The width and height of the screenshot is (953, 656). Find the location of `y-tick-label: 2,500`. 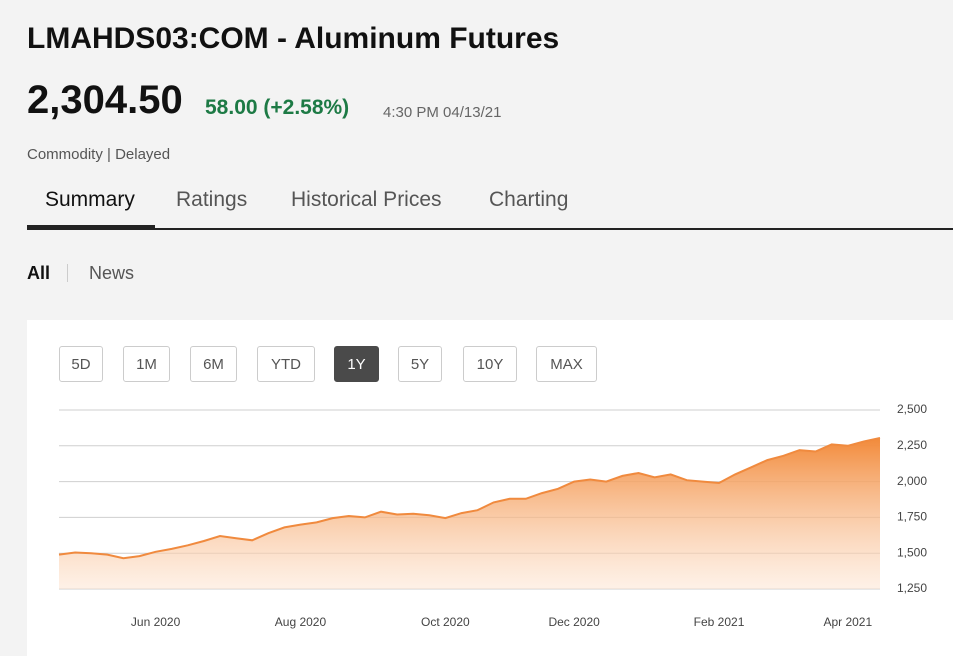

y-tick-label: 2,500 is located at coordinates (912, 409).